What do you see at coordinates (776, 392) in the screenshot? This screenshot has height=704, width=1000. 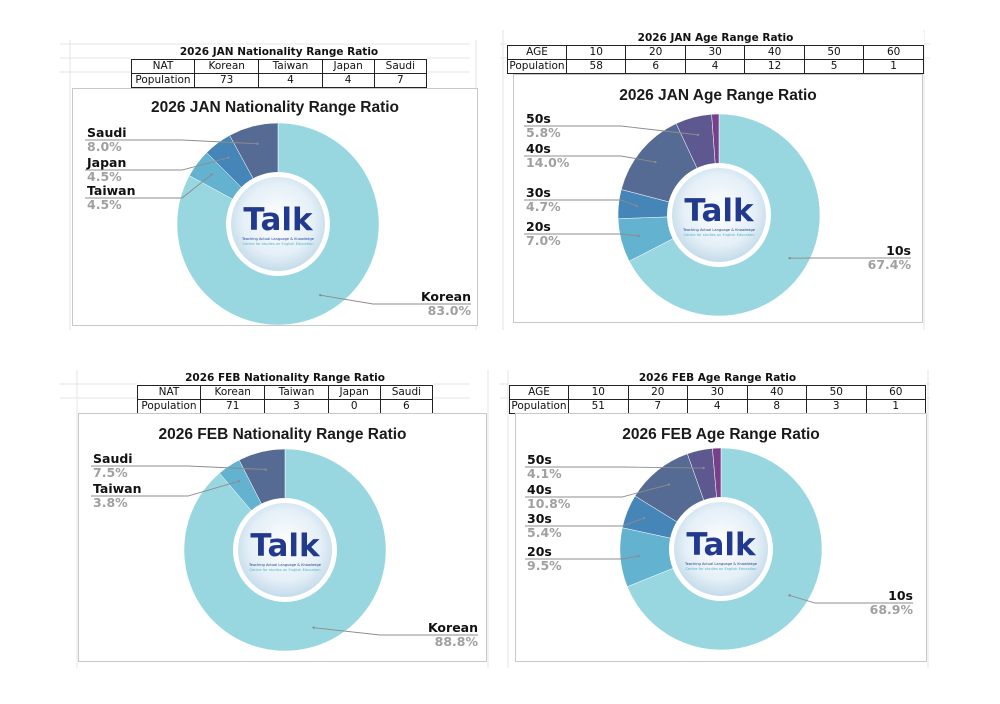 I see `header-cell: 40` at bounding box center [776, 392].